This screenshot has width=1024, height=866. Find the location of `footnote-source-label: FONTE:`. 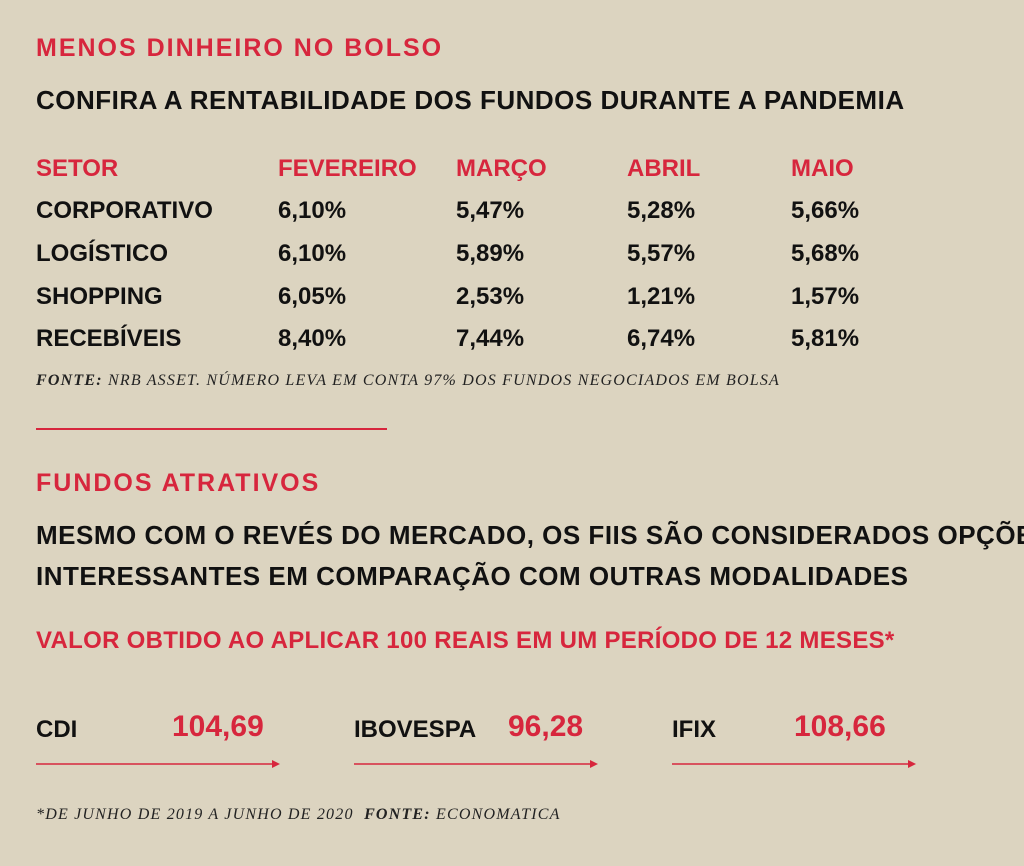

footnote-source-label: FONTE: is located at coordinates (397, 814).